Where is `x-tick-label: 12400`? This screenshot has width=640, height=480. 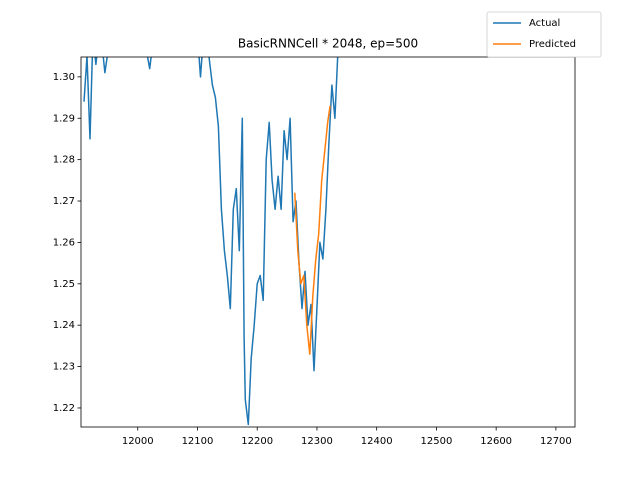
x-tick-label: 12400 is located at coordinates (377, 441).